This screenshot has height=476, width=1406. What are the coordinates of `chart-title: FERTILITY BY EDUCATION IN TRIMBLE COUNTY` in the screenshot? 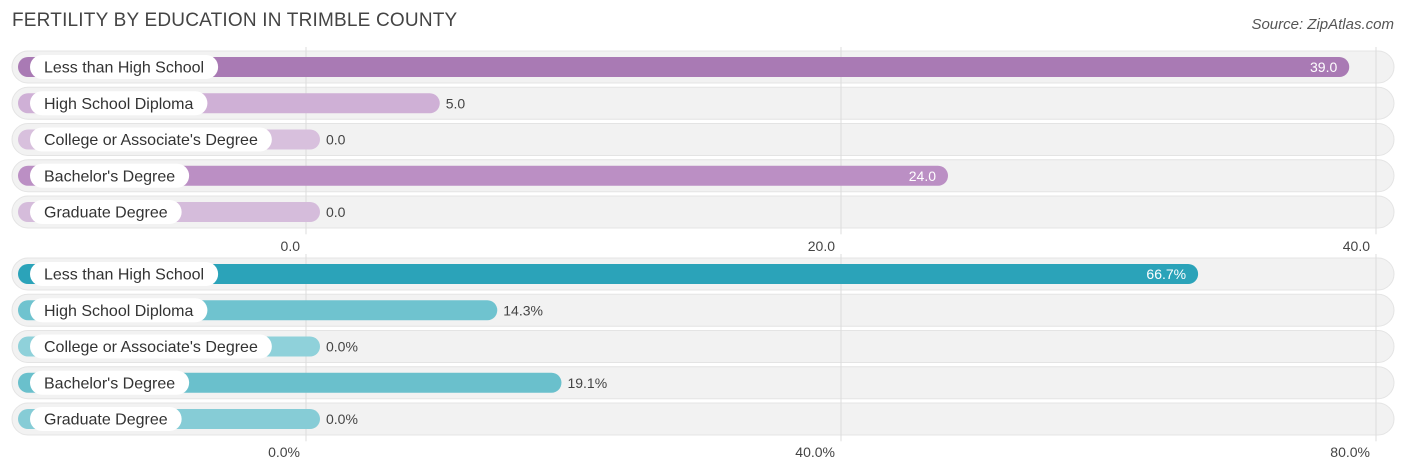 It's located at (235, 20).